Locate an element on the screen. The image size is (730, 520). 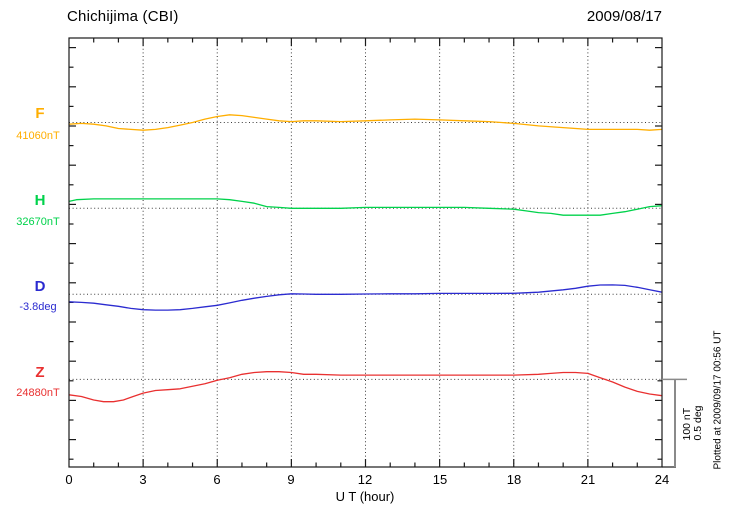
trace-value-d: -3.8deg is located at coordinates (38, 307).